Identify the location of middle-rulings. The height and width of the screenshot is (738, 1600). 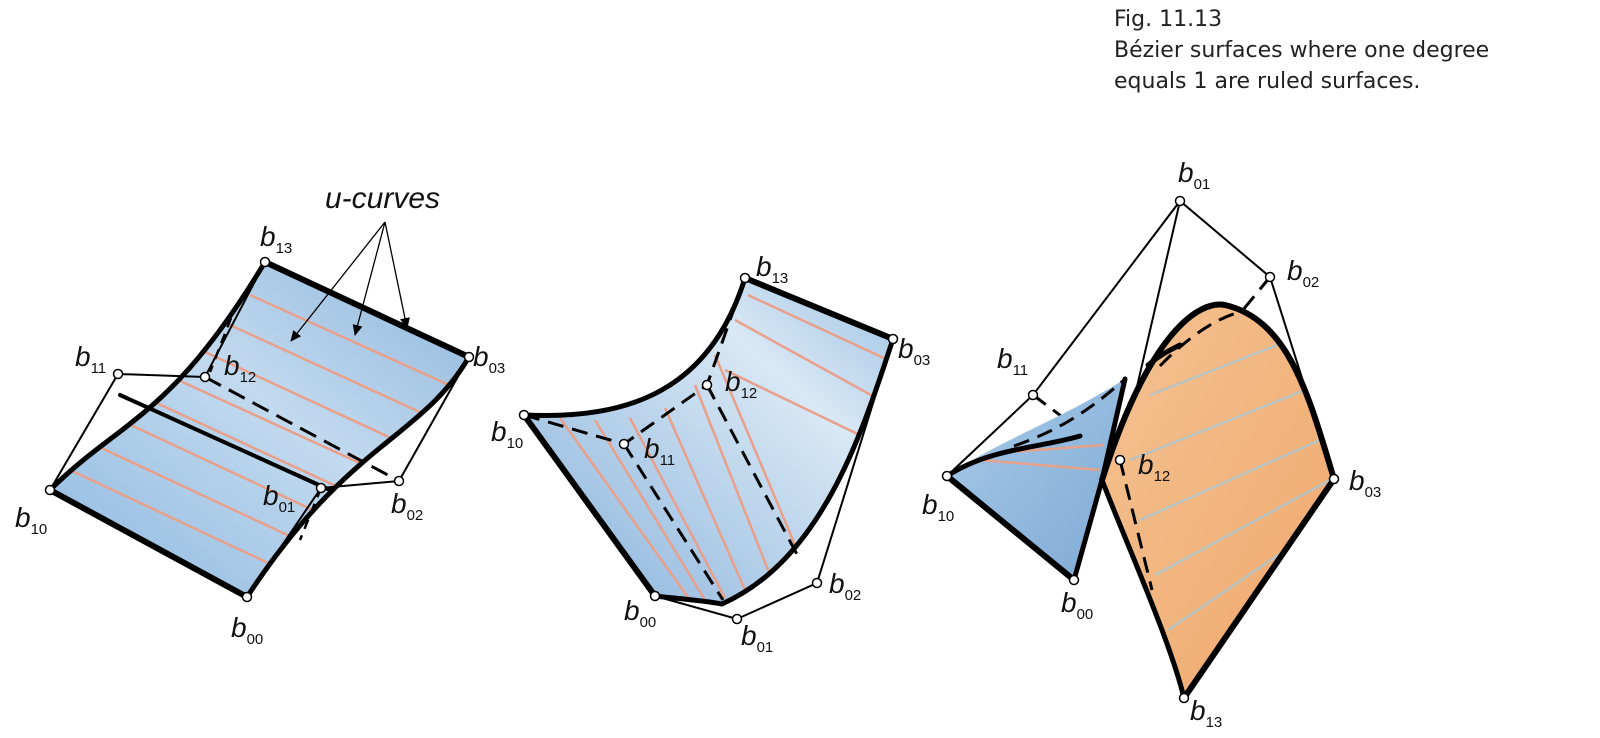
(723, 447).